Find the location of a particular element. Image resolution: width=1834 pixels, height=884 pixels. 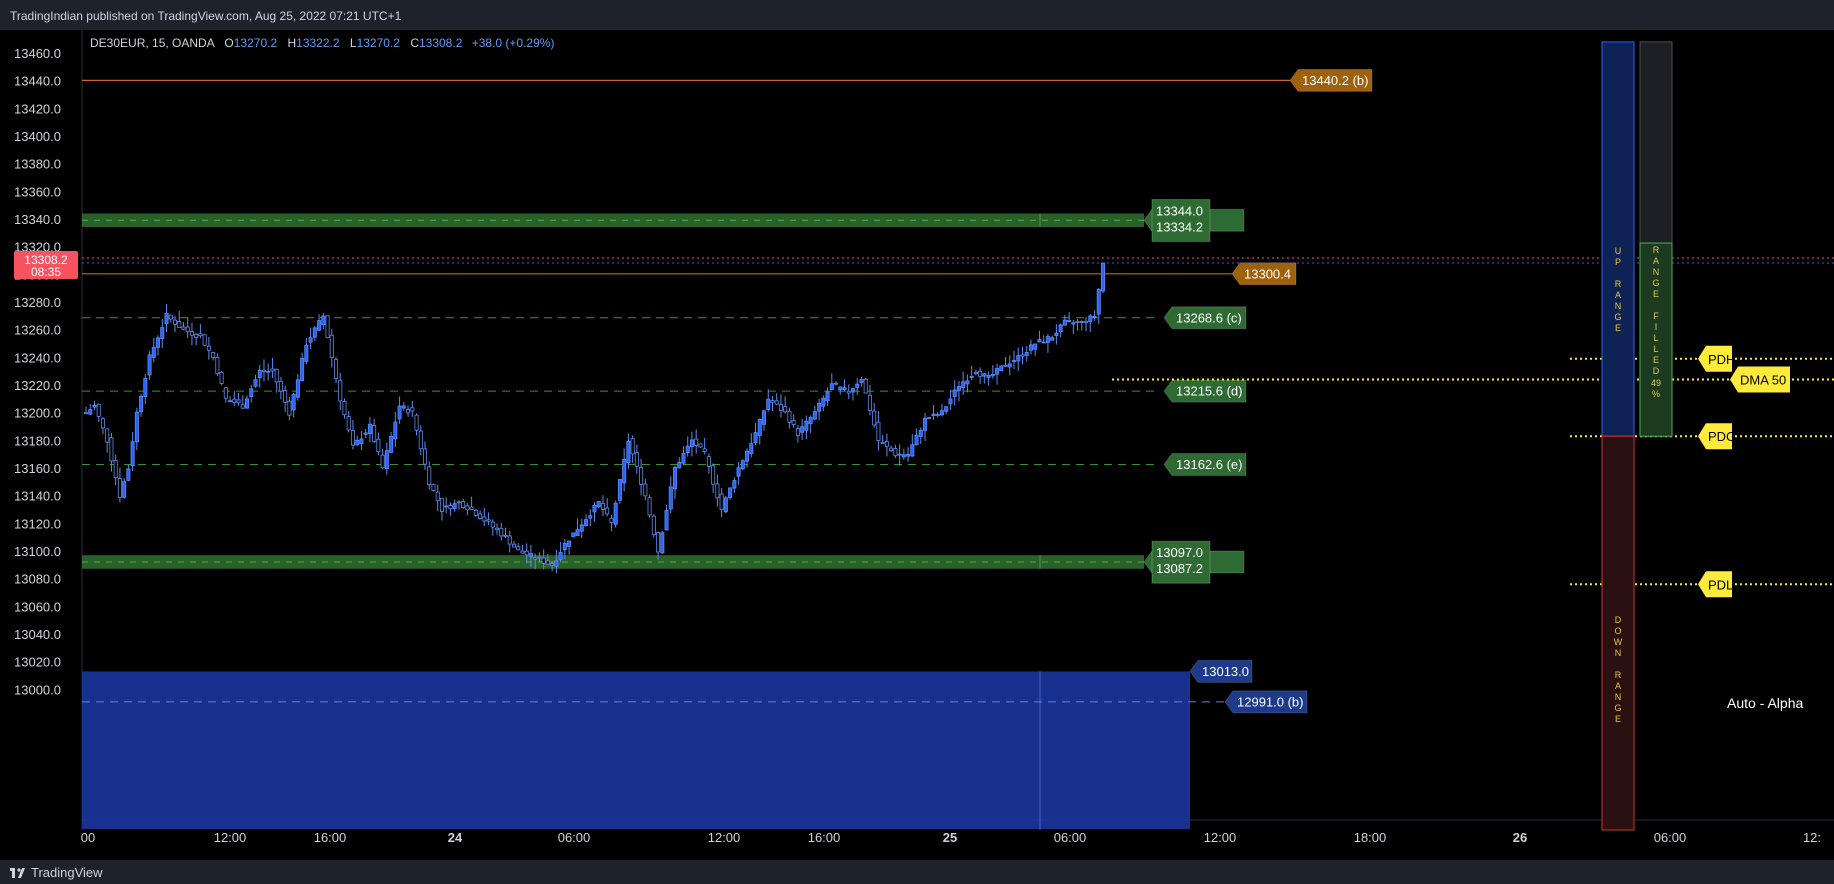

demand-zone-navy is located at coordinates (636, 750).